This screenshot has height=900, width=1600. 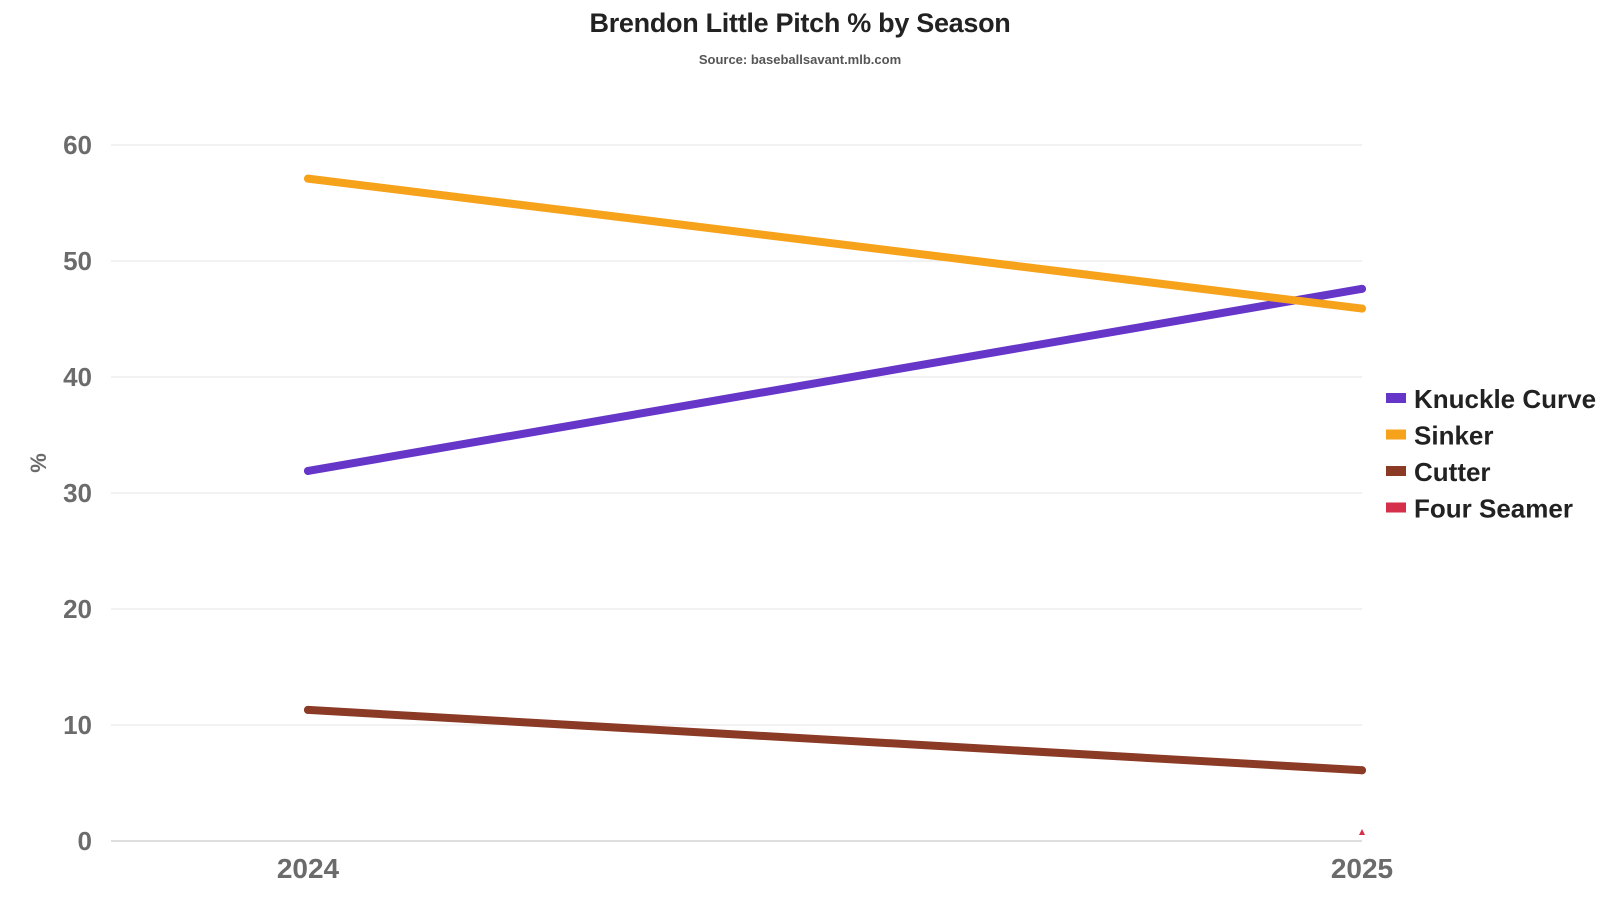 I want to click on legend-swatch-four-seamer, so click(x=1396, y=507).